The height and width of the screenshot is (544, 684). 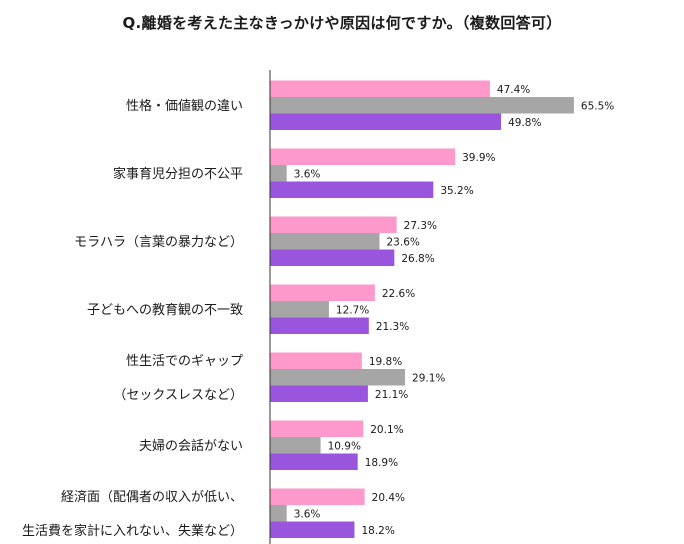 I want to click on category-label: モラハラ（言葉の暴力など）, so click(x=158, y=242).